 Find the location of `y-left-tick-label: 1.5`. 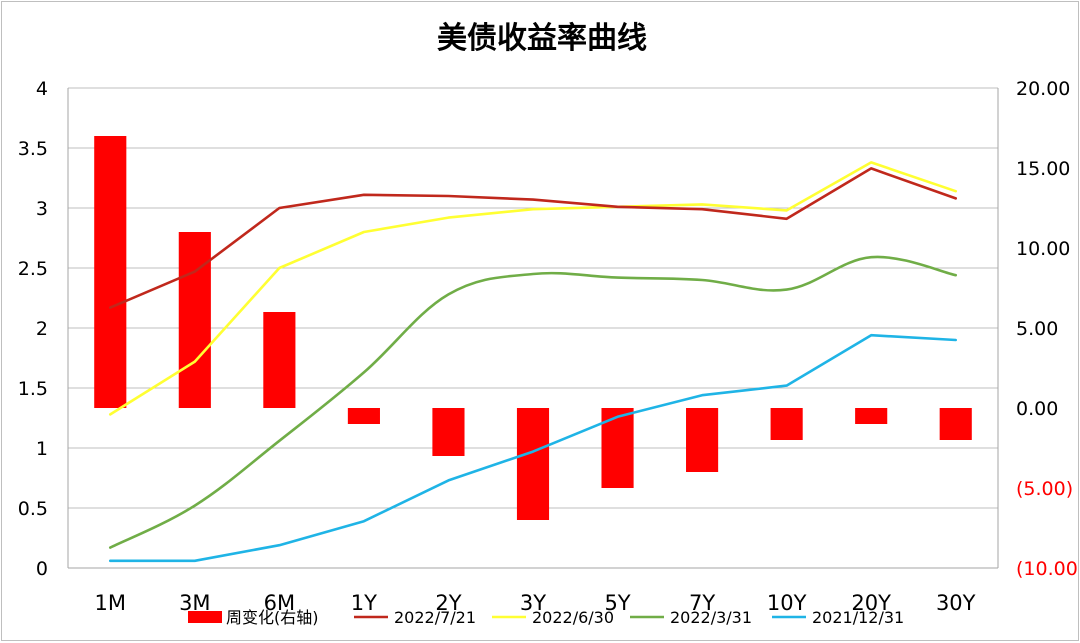

y-left-tick-label: 1.5 is located at coordinates (33, 389).